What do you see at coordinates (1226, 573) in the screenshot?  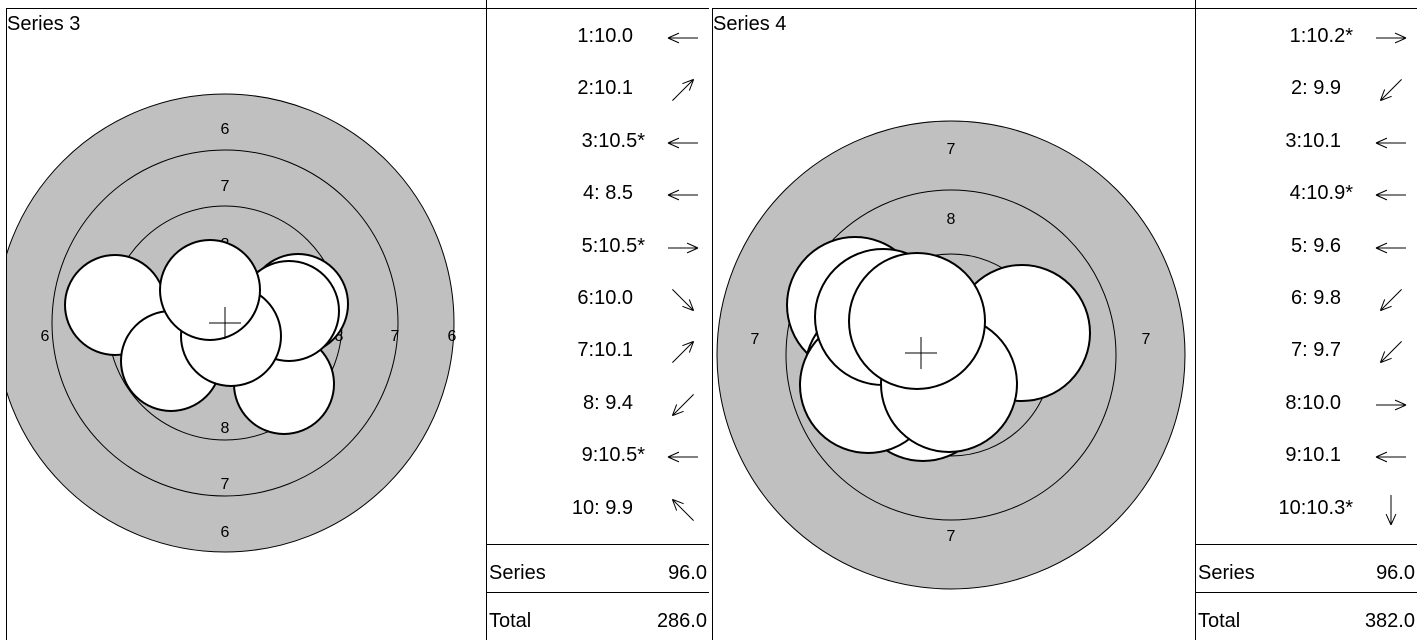 I see `series-label: Series` at bounding box center [1226, 573].